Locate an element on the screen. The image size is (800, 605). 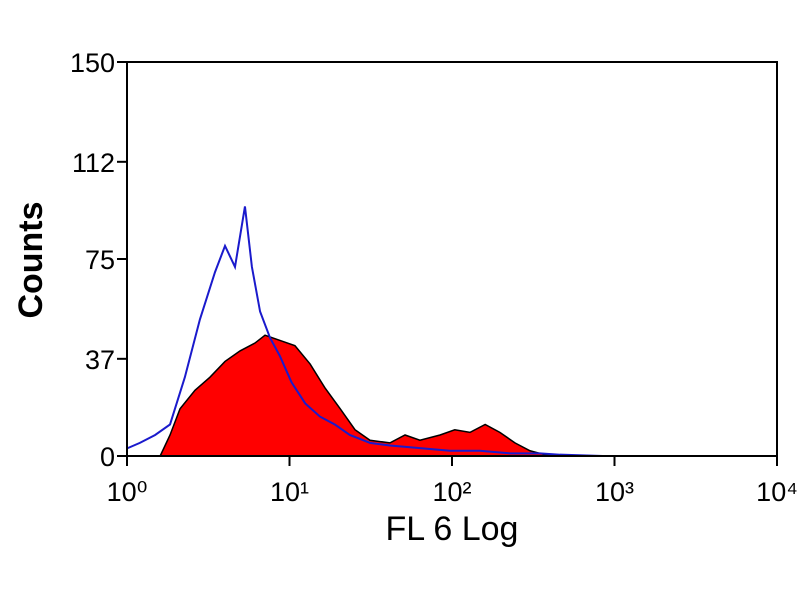
x-tick-label: 10³ is located at coordinates (614, 492).